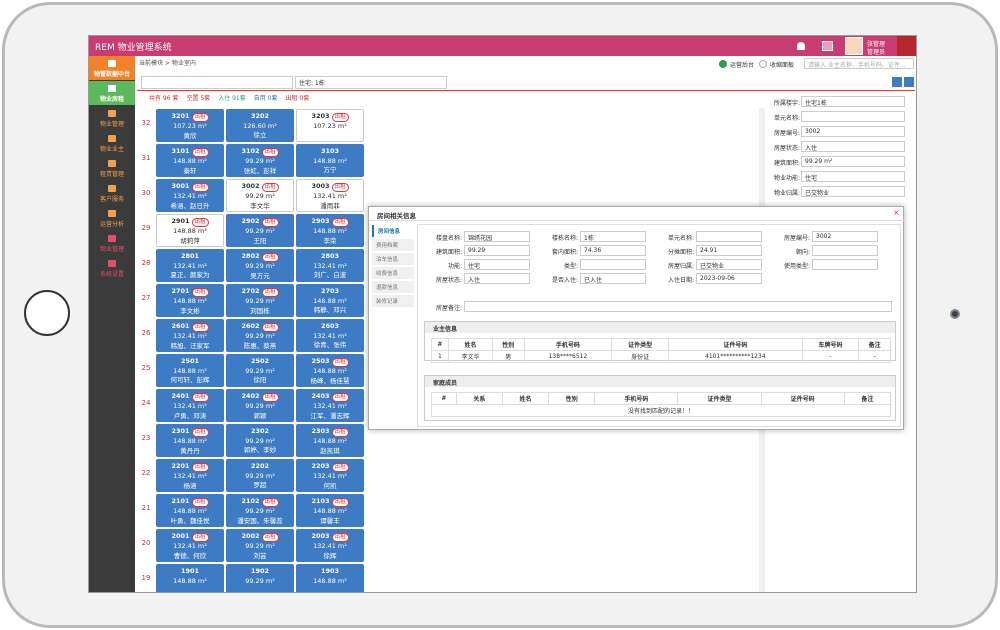 This screenshot has width=1000, height=630. Describe the element at coordinates (190, 578) in the screenshot. I see `room-card: 1901 148.88 m²` at that location.